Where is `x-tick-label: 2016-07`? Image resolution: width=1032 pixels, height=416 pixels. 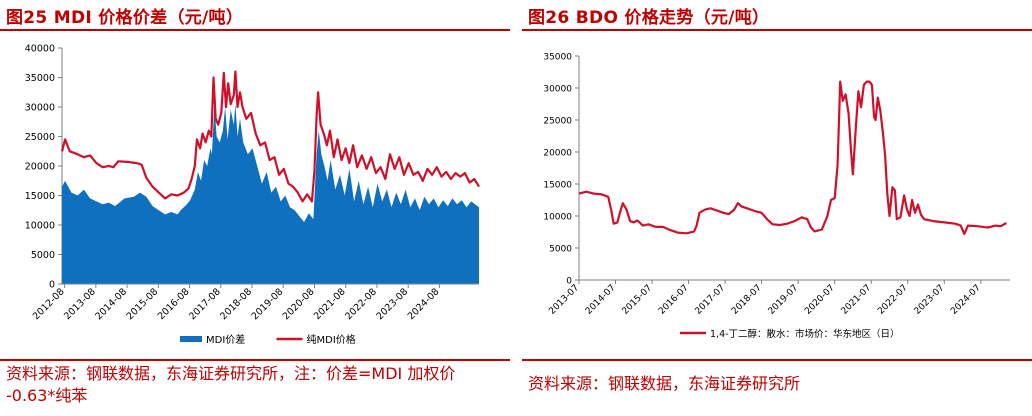 x-tick-label: 2016-07 is located at coordinates (674, 300).